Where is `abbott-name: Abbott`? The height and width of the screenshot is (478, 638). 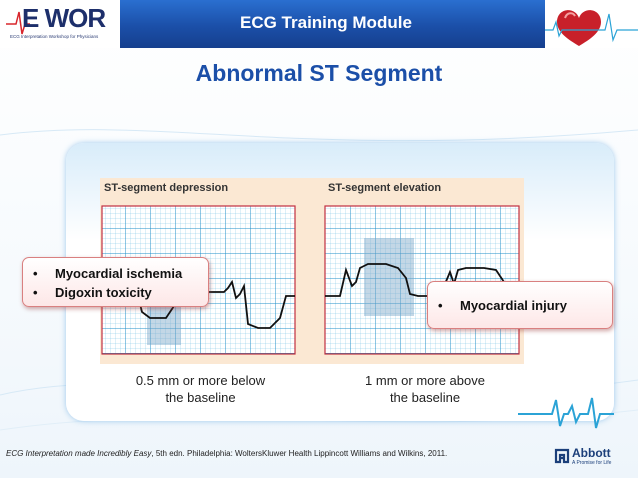 abbott-name: Abbott is located at coordinates (591, 453).